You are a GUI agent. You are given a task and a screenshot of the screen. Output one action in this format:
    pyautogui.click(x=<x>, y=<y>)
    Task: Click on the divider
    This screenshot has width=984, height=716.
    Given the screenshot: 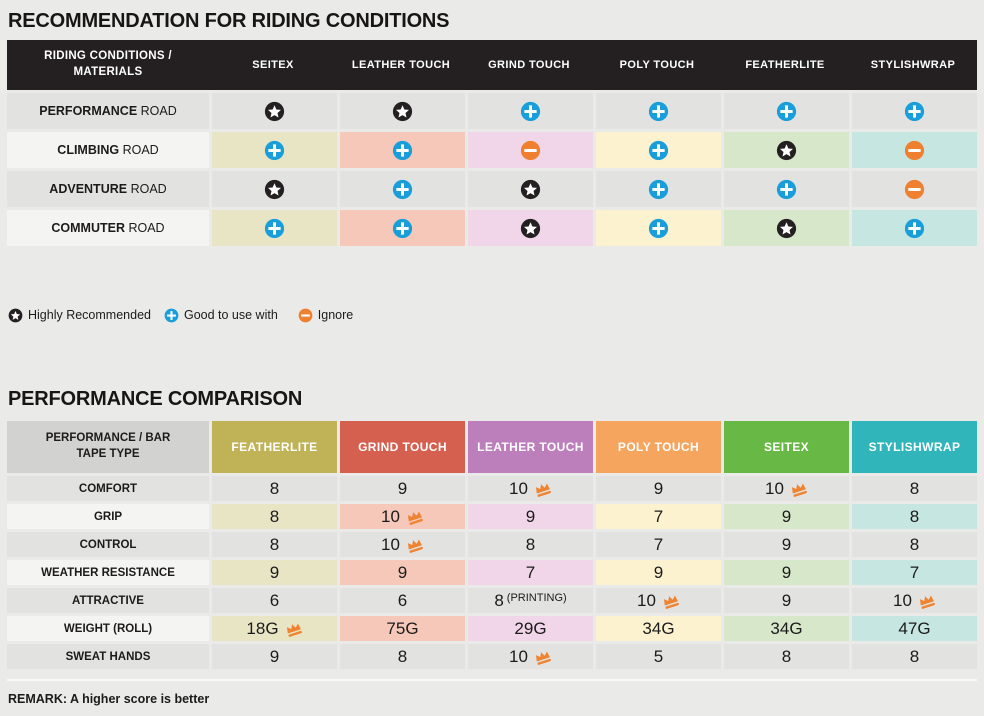 What is the action you would take?
    pyautogui.click(x=492, y=680)
    